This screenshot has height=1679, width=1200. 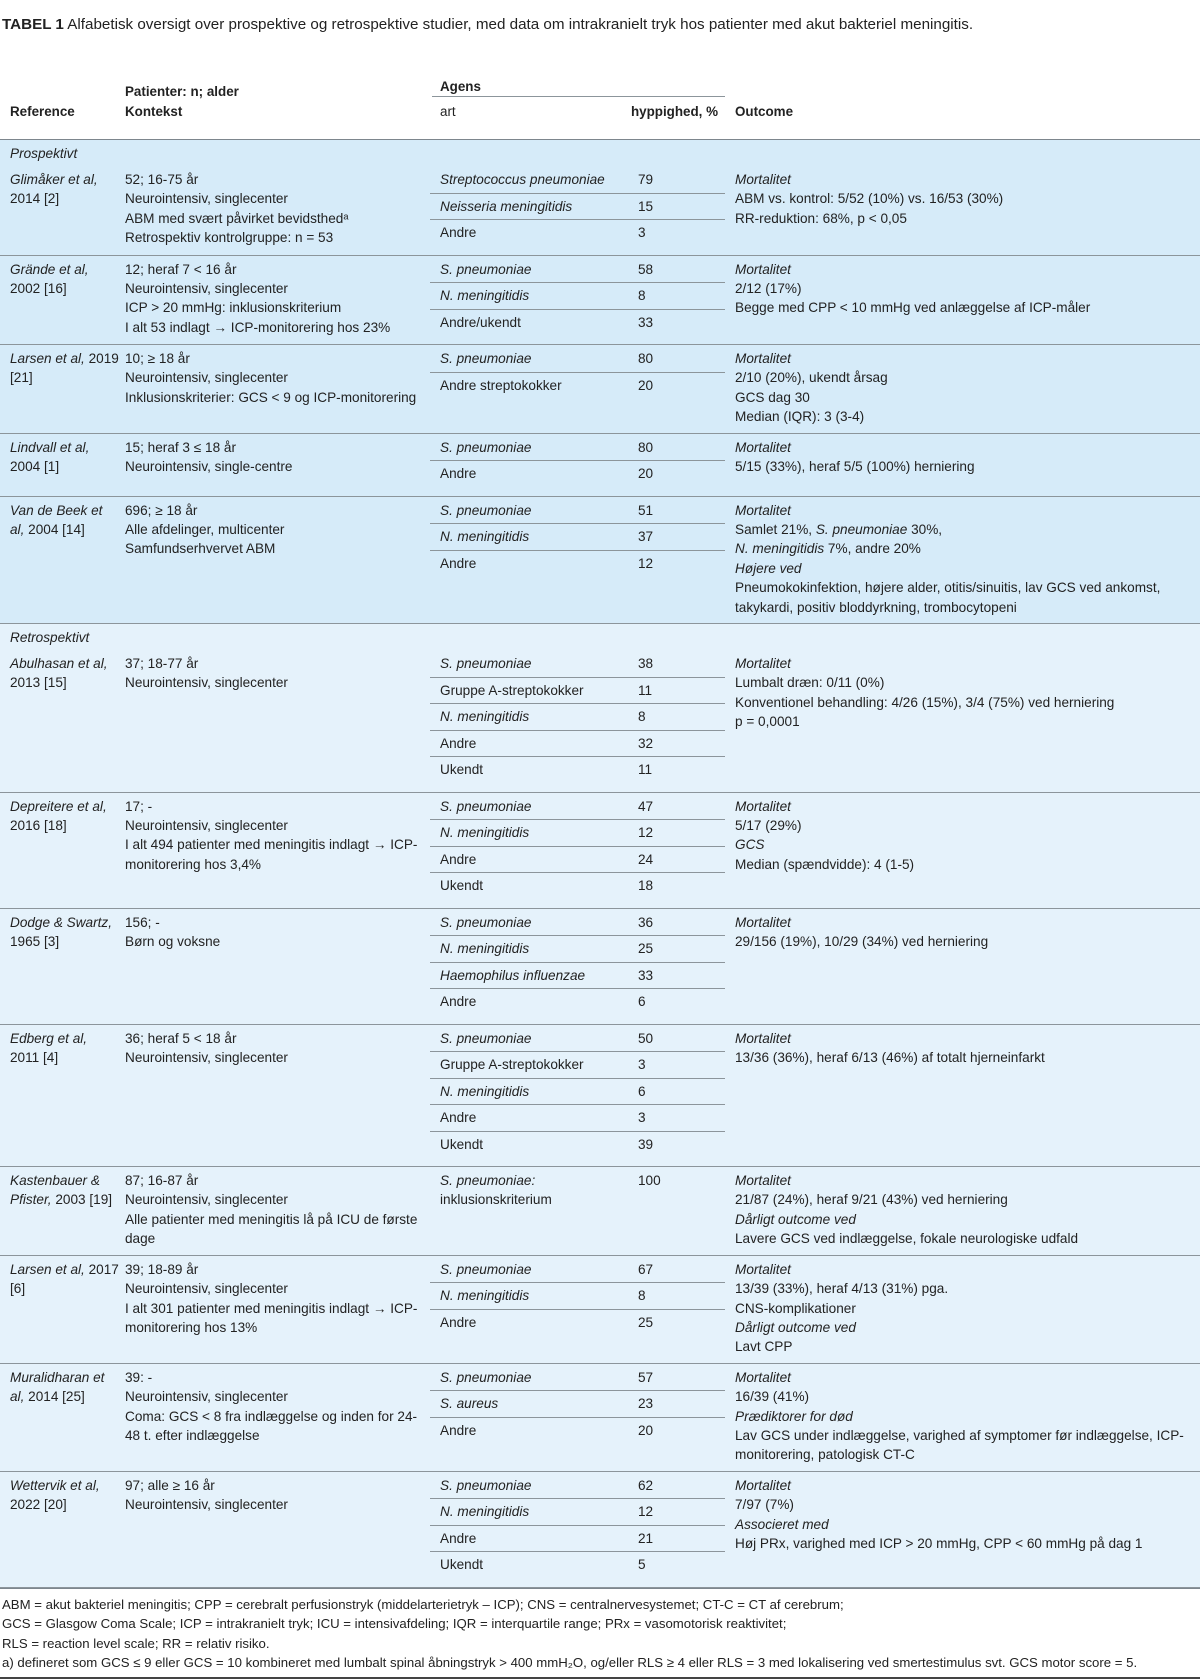 What do you see at coordinates (180, 447) in the screenshot?
I see `context-line: 15; heraf 3 ≤ 18 år` at bounding box center [180, 447].